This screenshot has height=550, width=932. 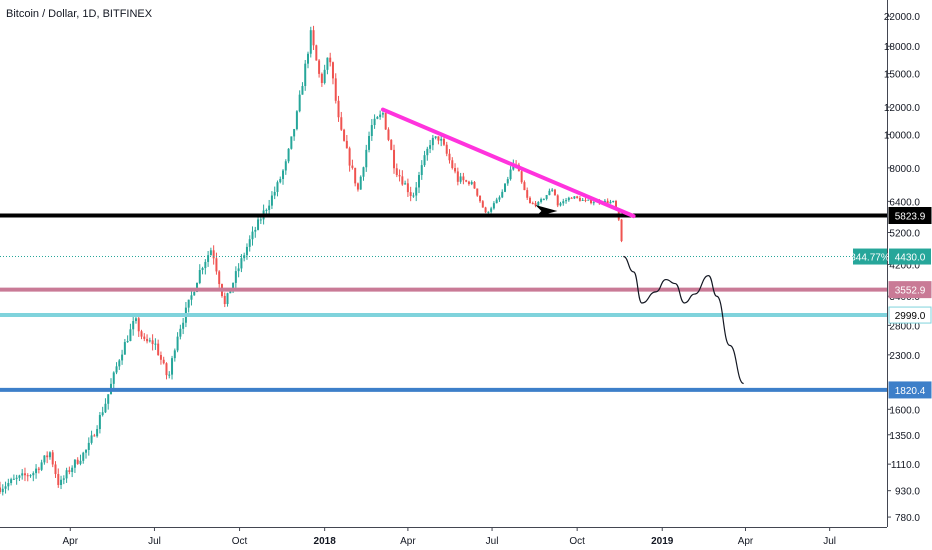 What do you see at coordinates (907, 492) in the screenshot?
I see `y-tick-label: 930.0` at bounding box center [907, 492].